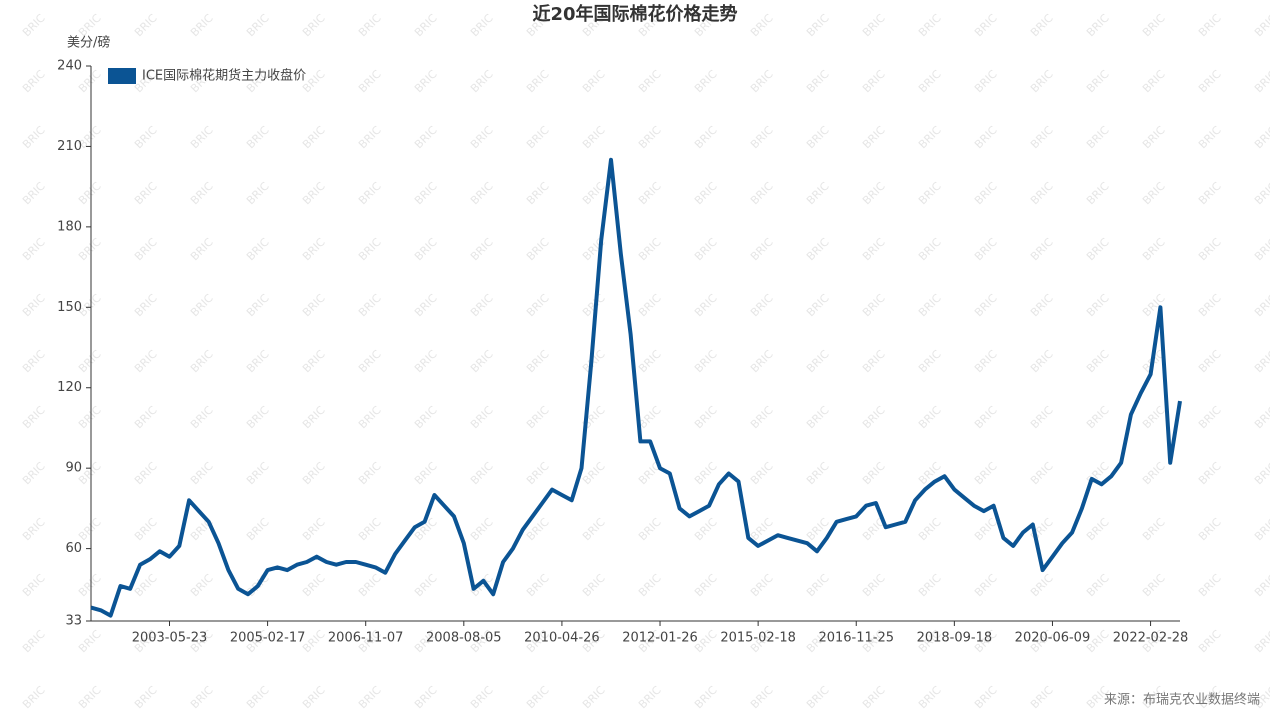 This screenshot has height=714, width=1270. I want to click on x-tick-label: 2022-02-28, so click(1151, 638).